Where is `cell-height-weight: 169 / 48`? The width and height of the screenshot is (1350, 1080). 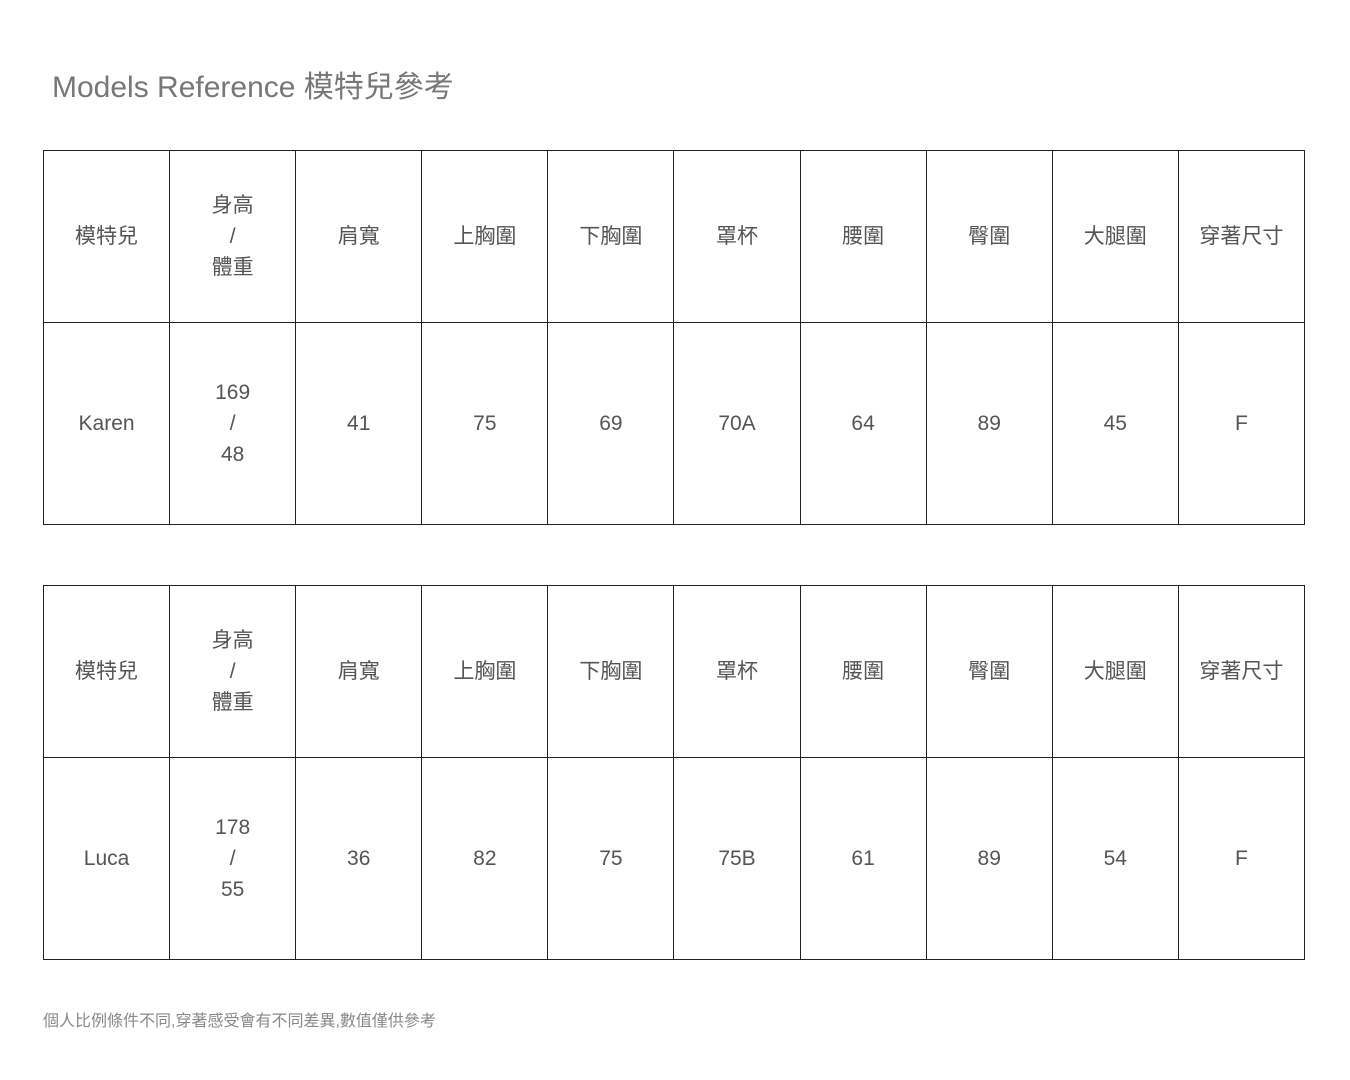
cell-height-weight: 169 / 48 is located at coordinates (233, 423).